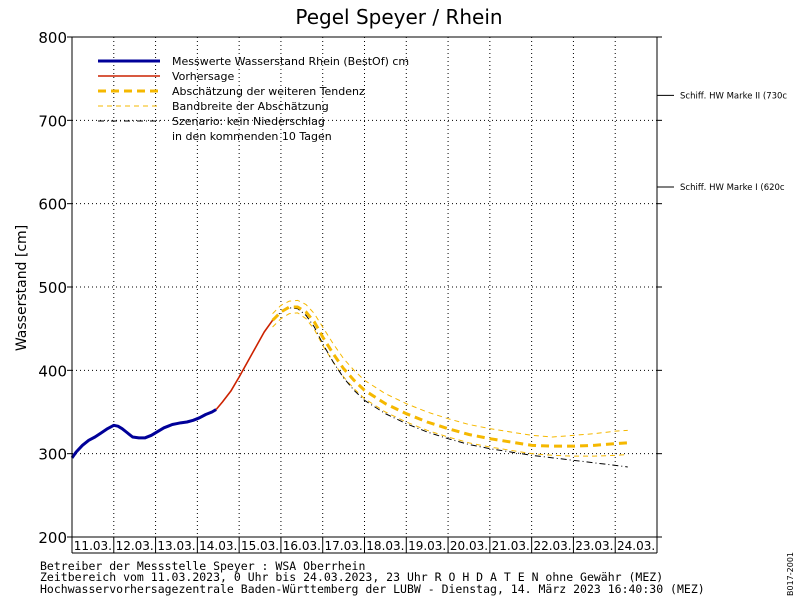  I want to click on x-tick-label: 24.03., so click(636, 546).